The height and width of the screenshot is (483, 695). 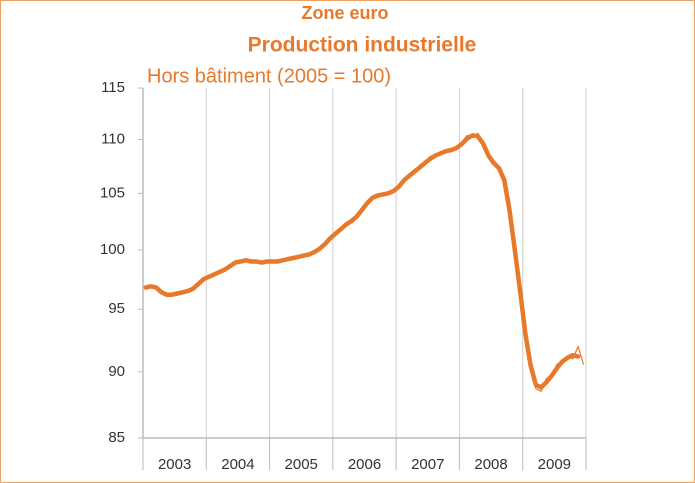 I want to click on y-tick-label: 95, so click(x=116, y=308).